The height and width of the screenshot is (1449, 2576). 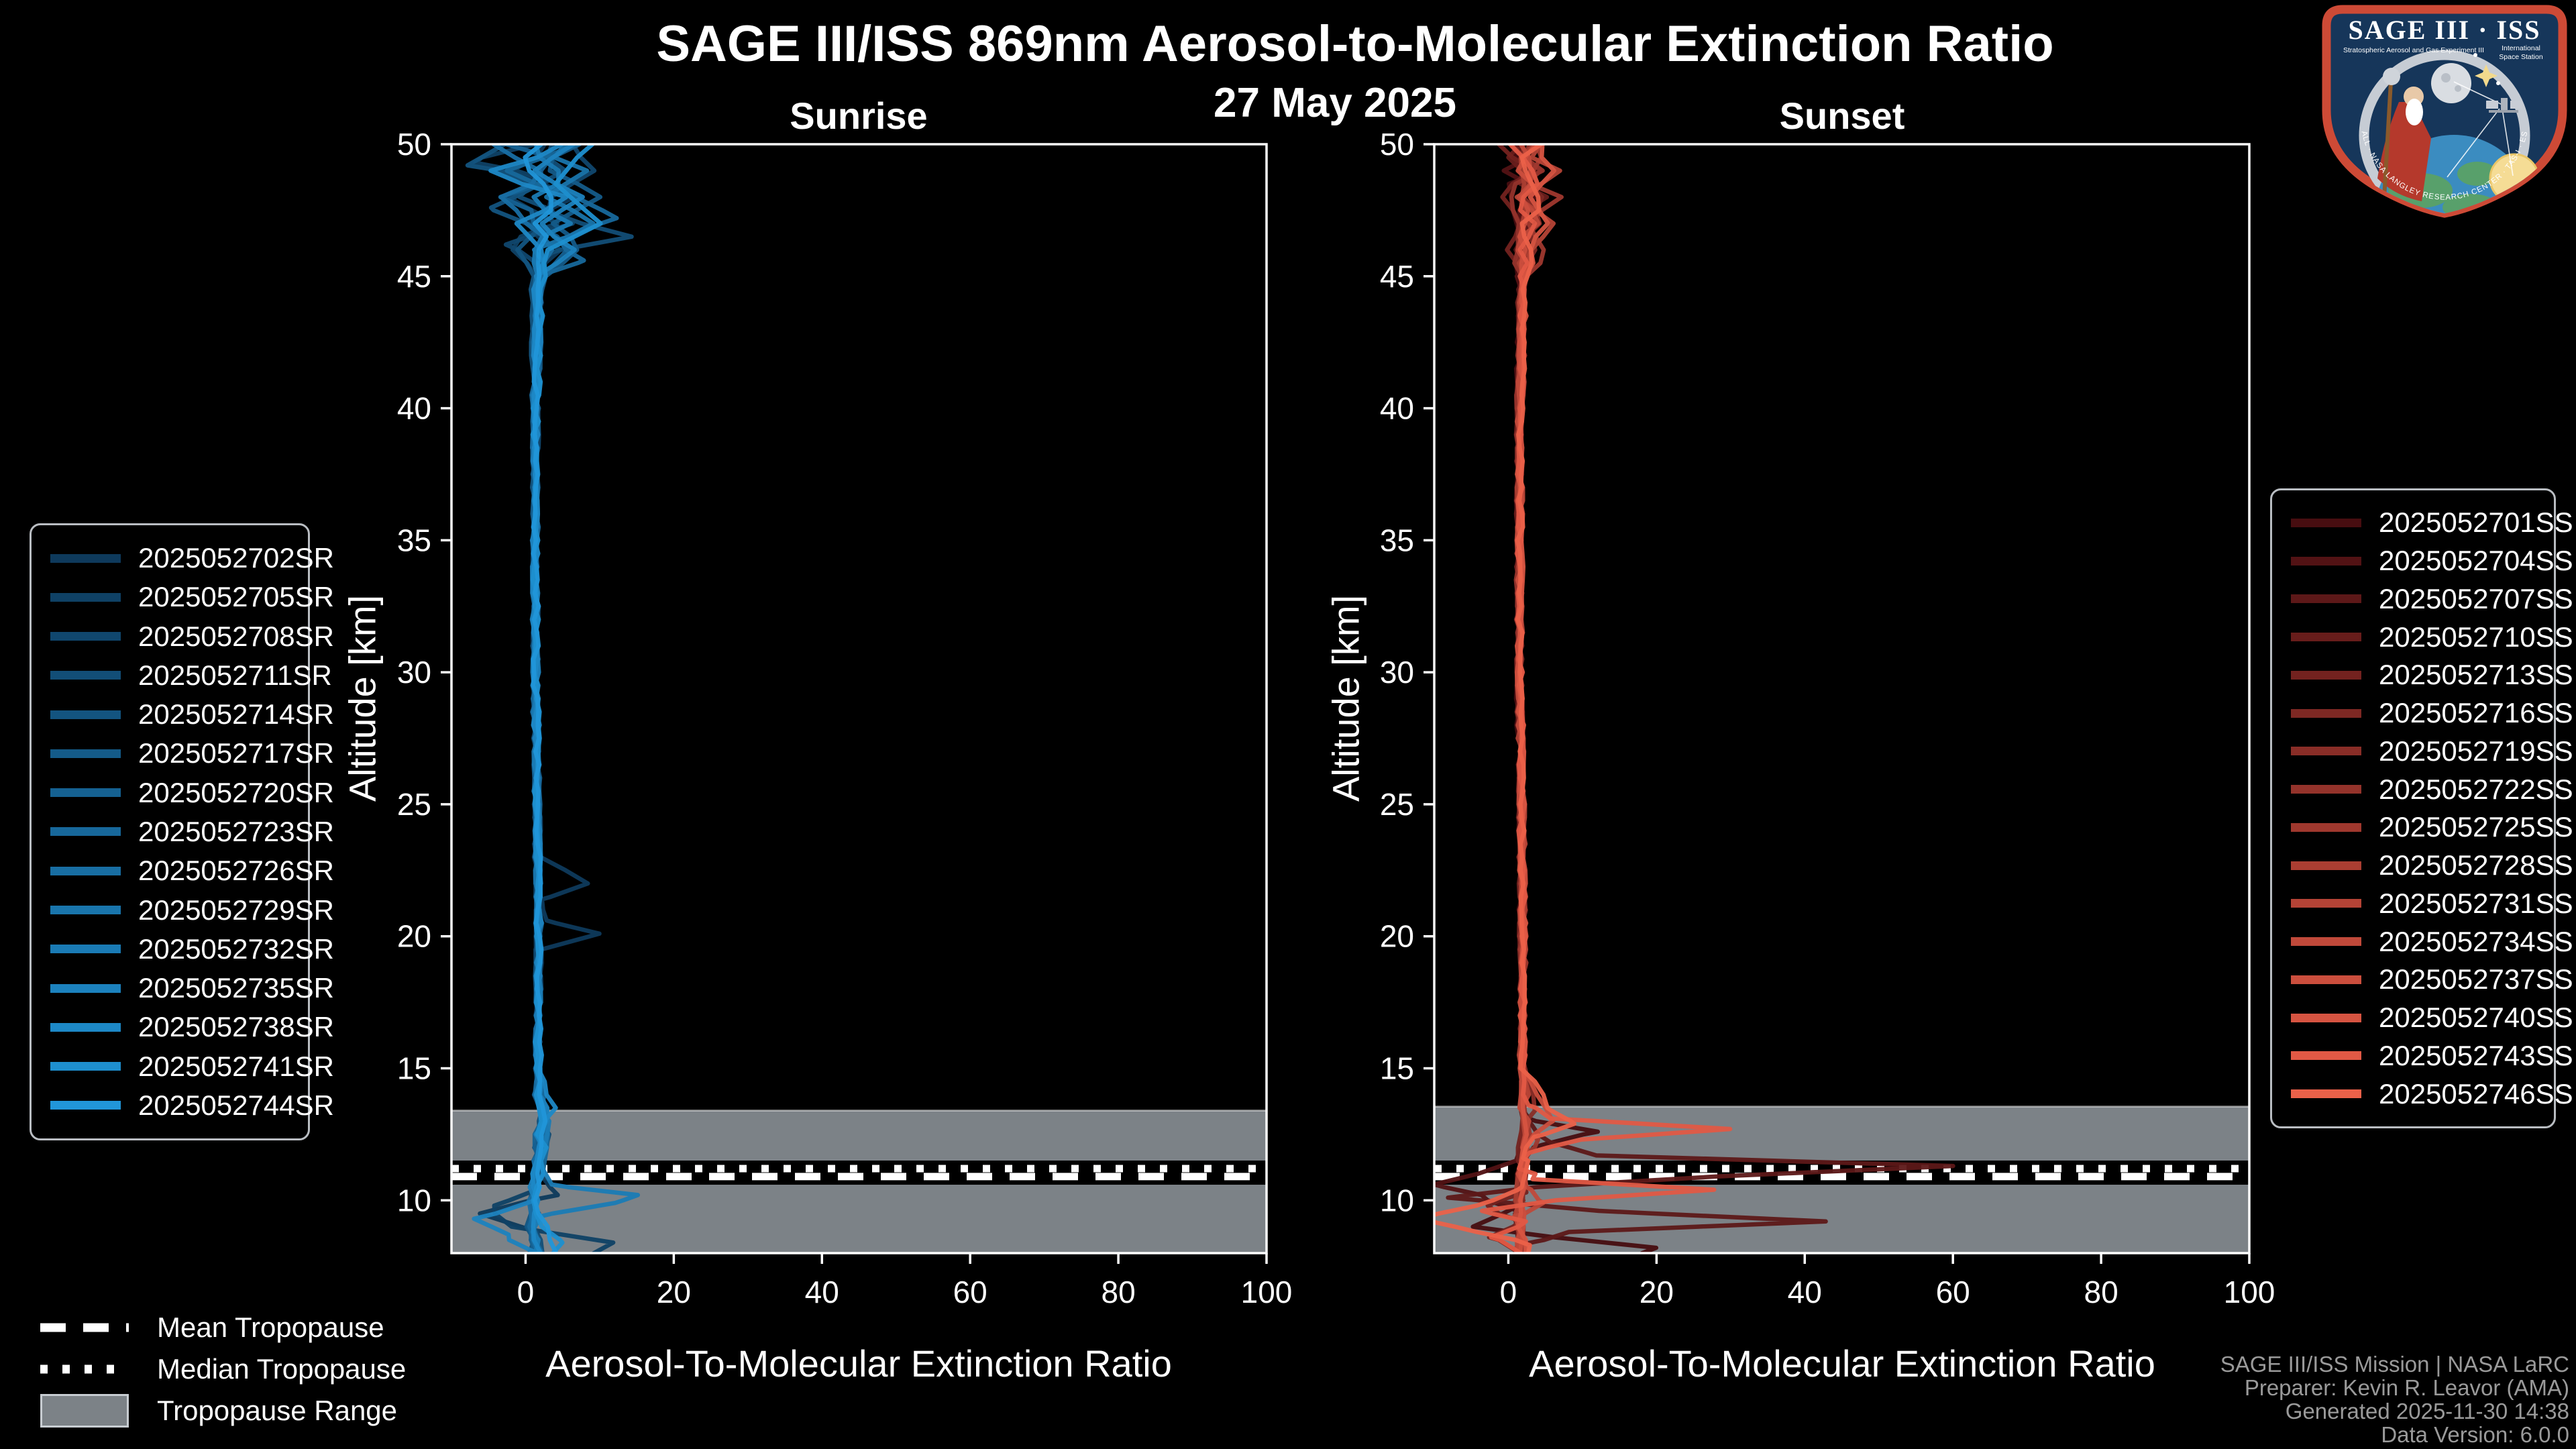 I want to click on legend-item: 2025052734SS, so click(x=2432, y=942).